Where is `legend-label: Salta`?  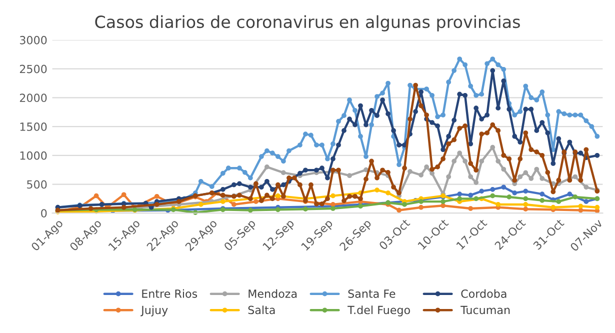 legend-label: Salta is located at coordinates (261, 310).